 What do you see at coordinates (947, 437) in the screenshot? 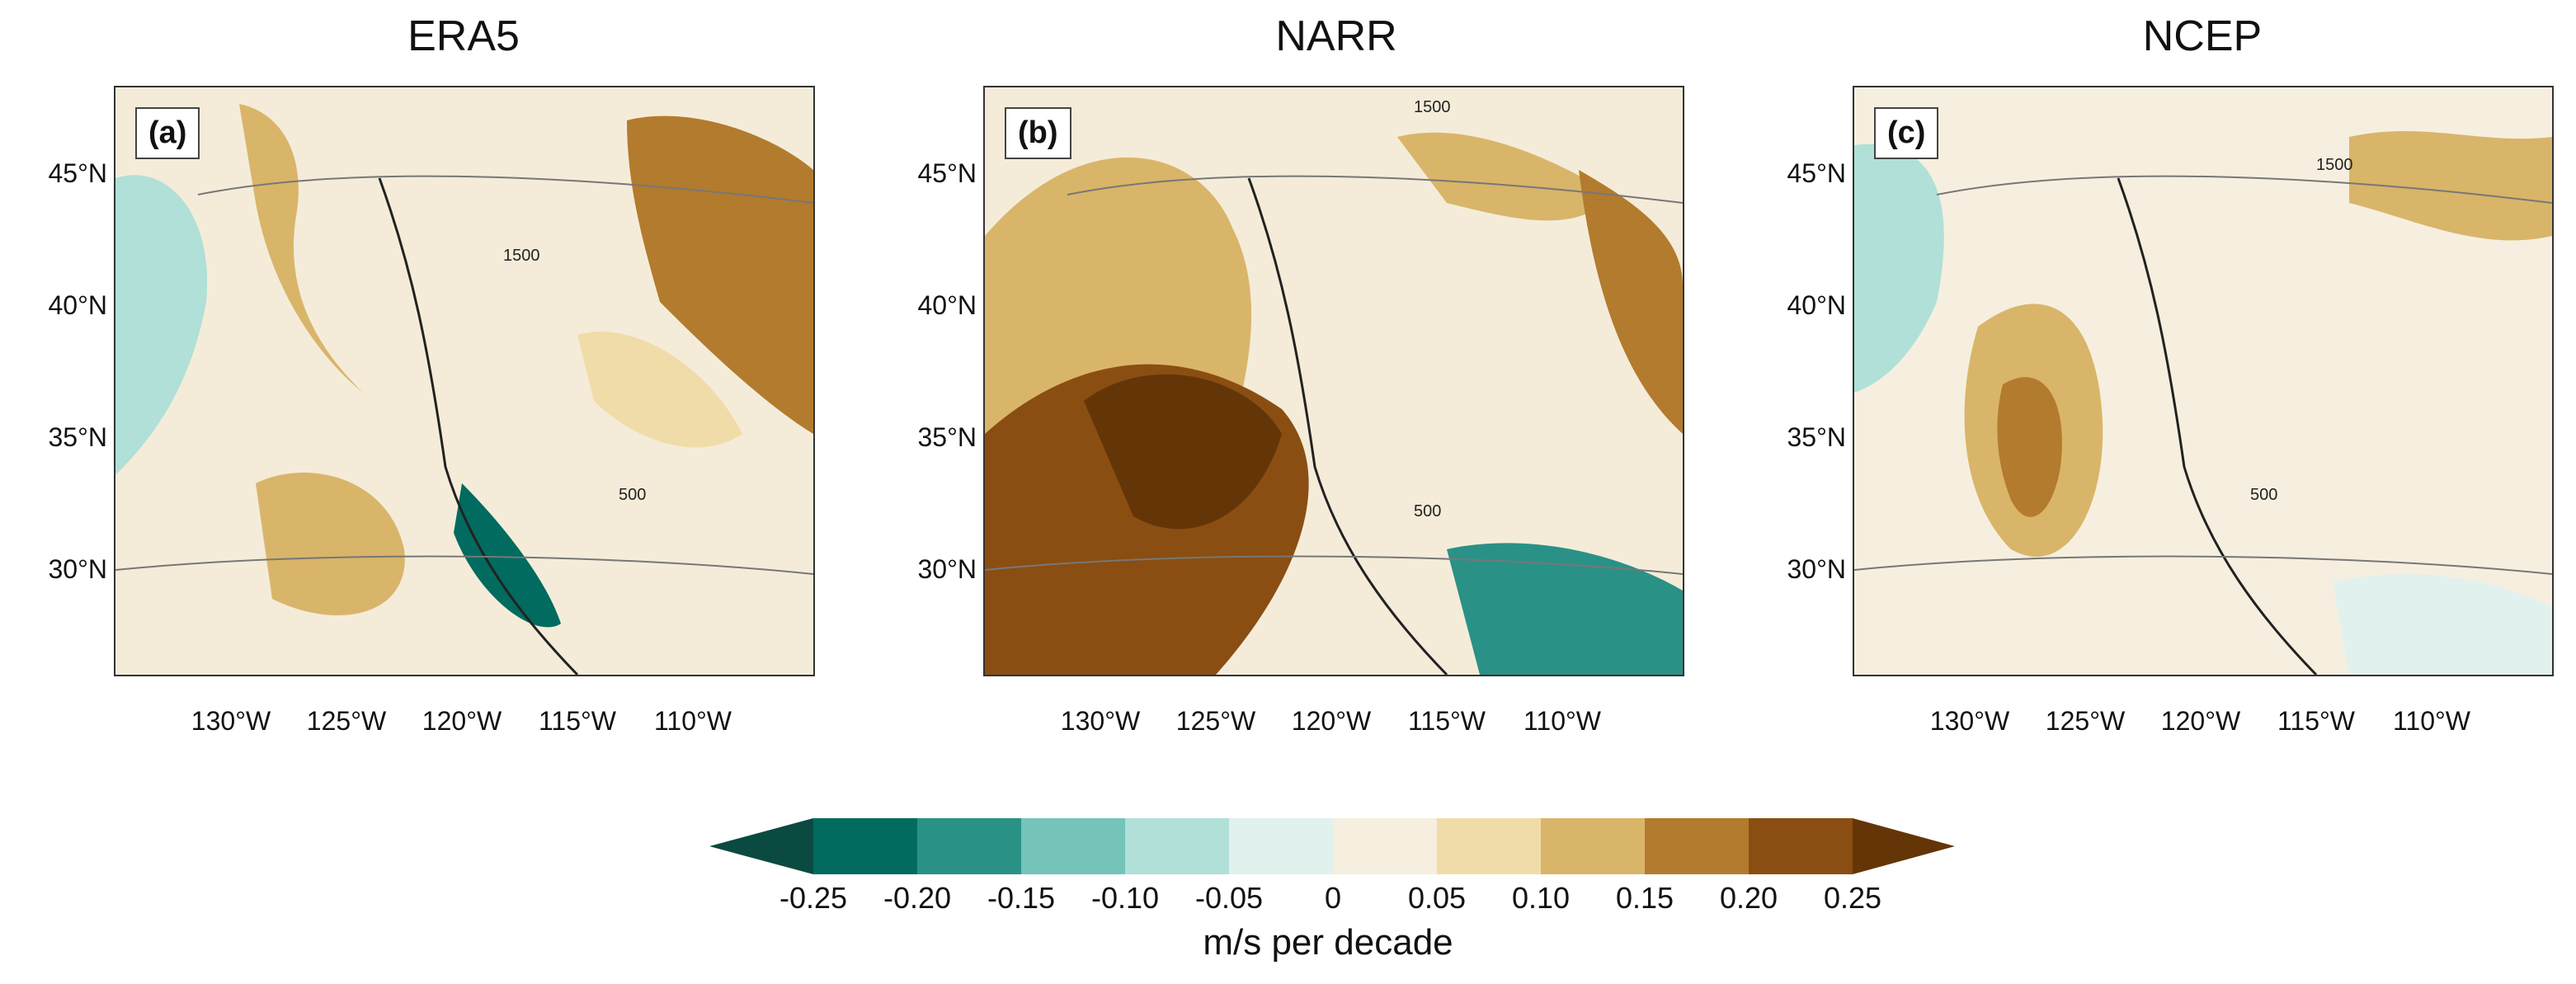
I see `lat-label-35-b: 35°N` at bounding box center [947, 437].